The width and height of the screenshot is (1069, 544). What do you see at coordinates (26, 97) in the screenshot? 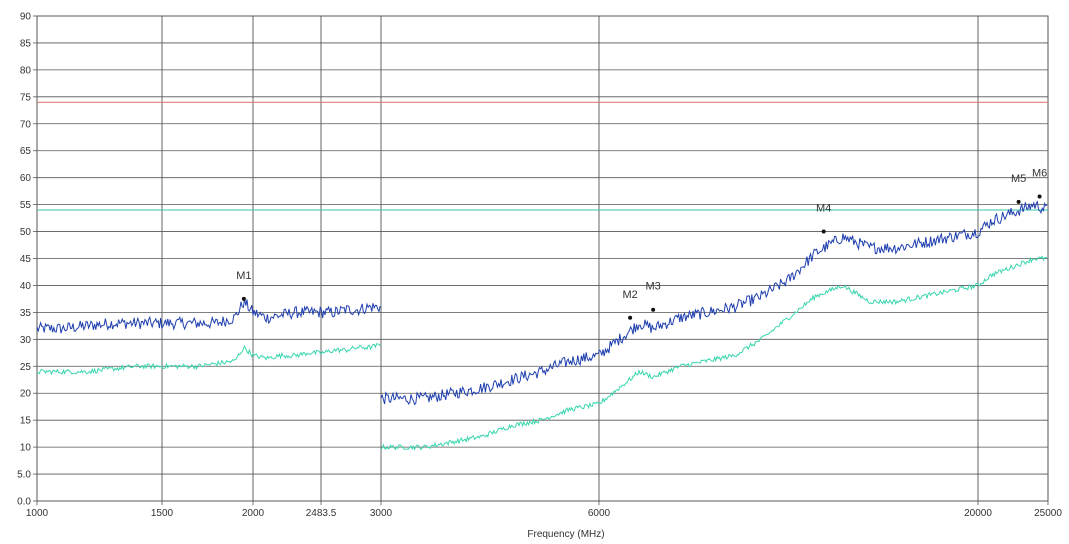
I see `y-tick-label: 75` at bounding box center [26, 97].